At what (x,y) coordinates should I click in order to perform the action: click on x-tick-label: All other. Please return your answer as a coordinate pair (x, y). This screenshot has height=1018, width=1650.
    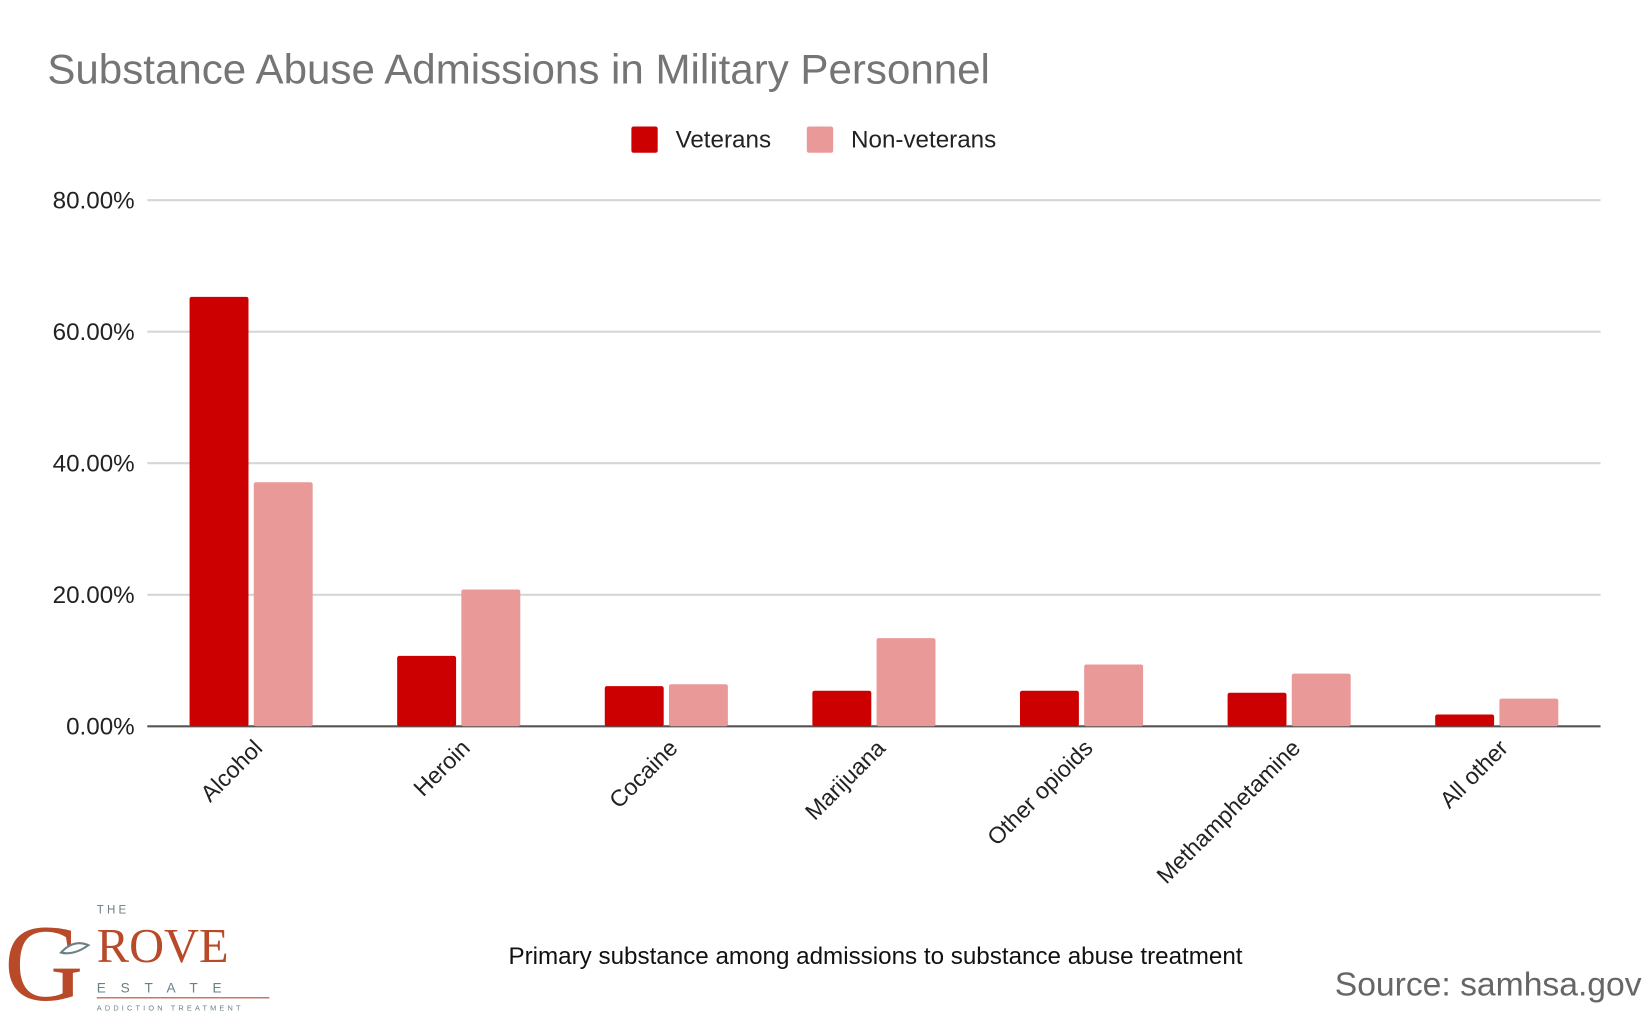
    Looking at the image, I should click on (1473, 773).